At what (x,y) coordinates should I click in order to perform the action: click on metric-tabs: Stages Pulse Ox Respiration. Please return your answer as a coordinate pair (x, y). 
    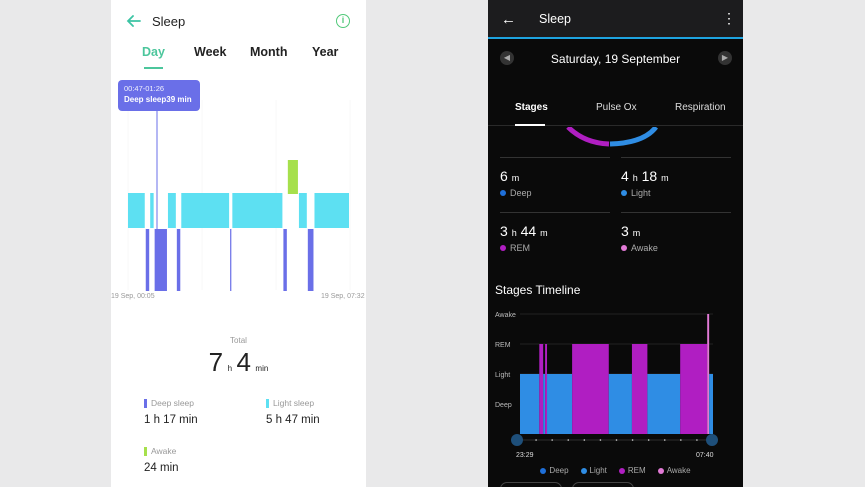
    Looking at the image, I should click on (615, 111).